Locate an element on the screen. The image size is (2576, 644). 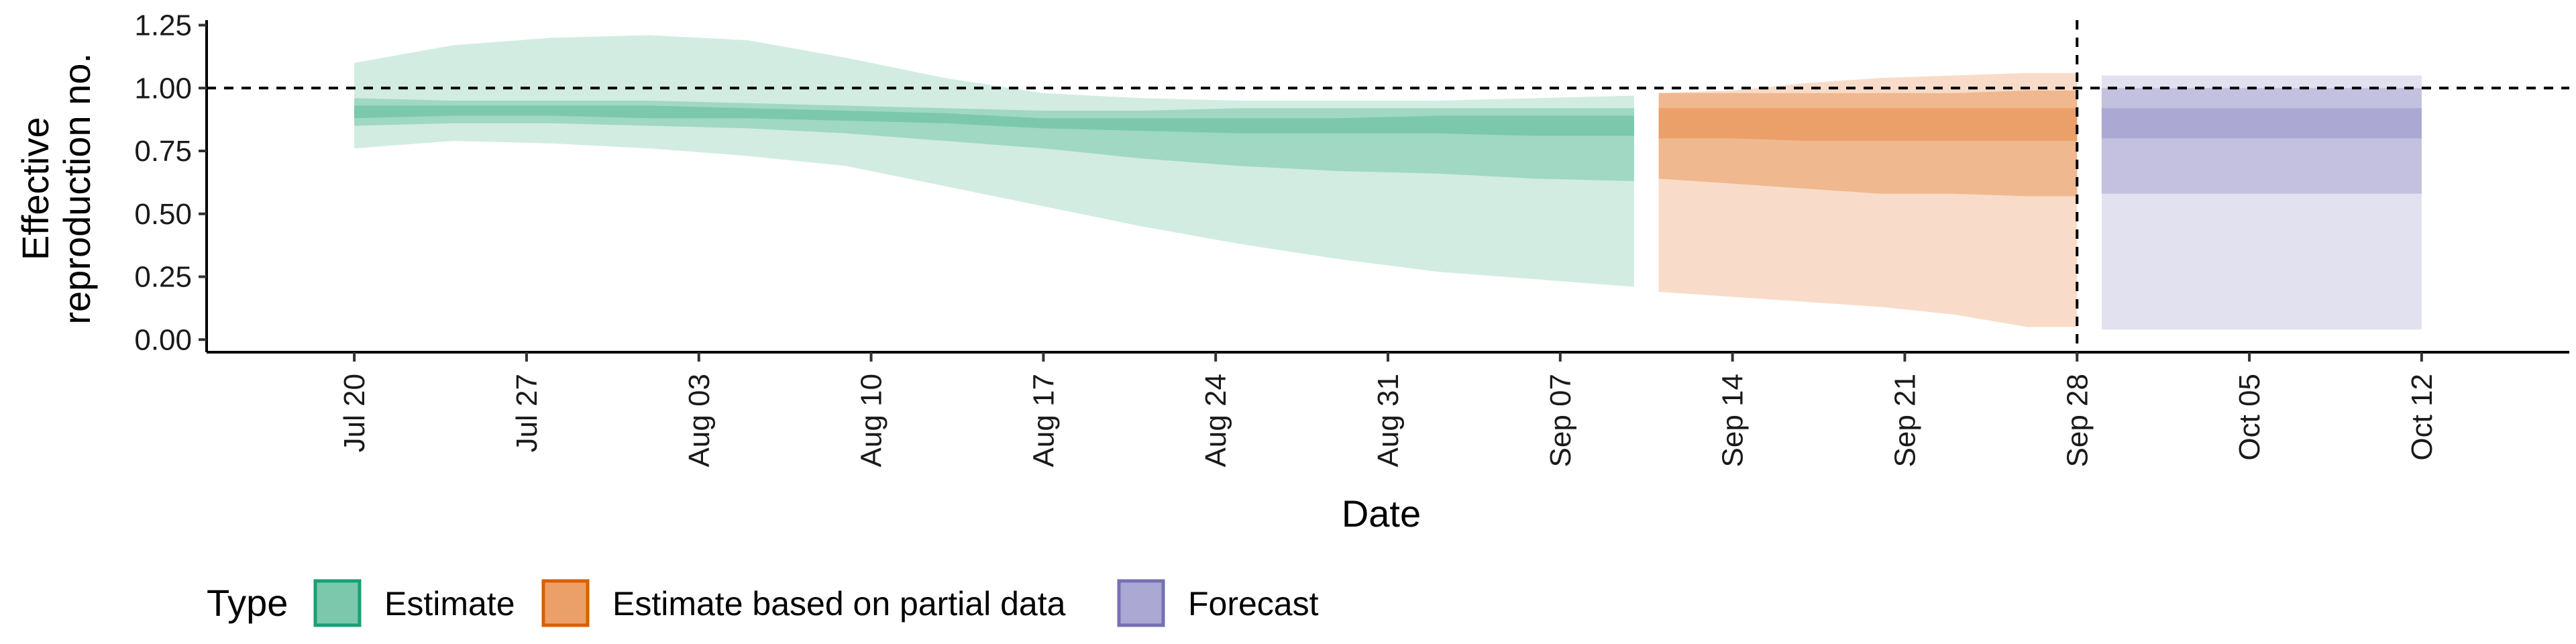
x-tick-label: Sep 07 is located at coordinates (1560, 420).